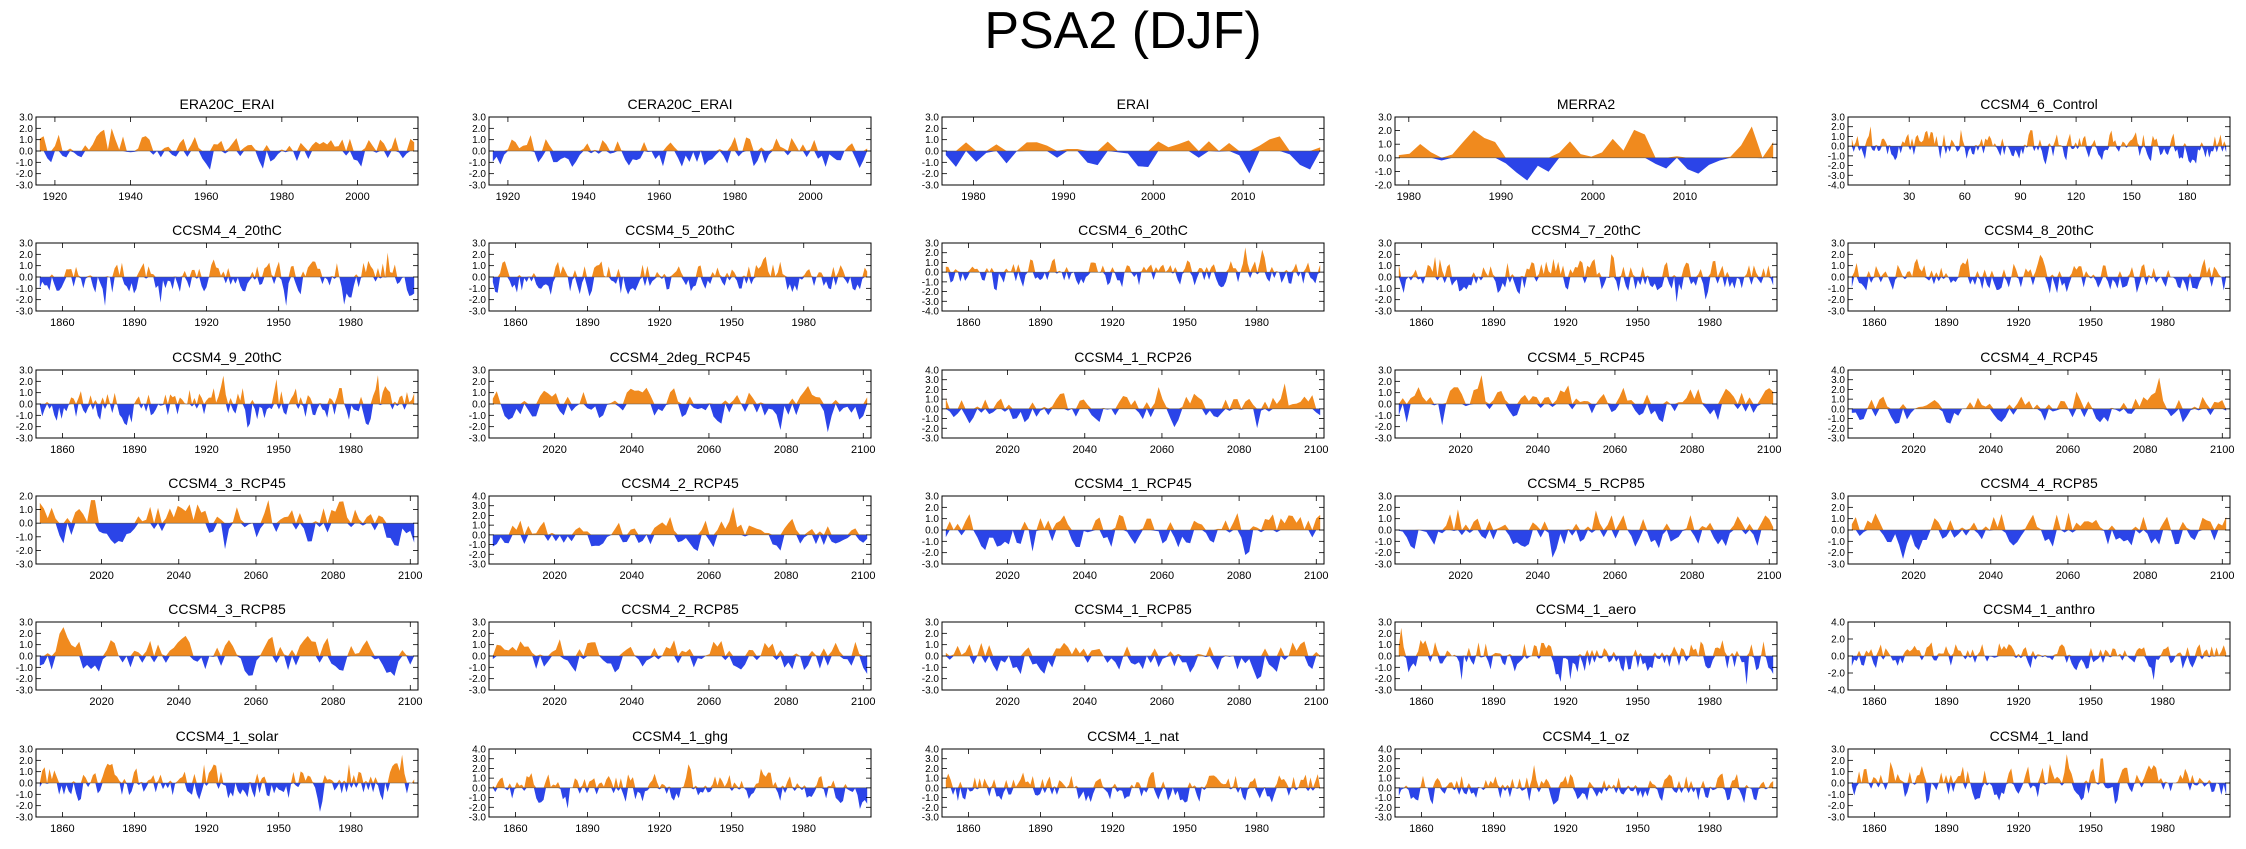 The height and width of the screenshot is (849, 2246). I want to click on panel-title: CCSM4_1_RCP26, so click(1133, 357).